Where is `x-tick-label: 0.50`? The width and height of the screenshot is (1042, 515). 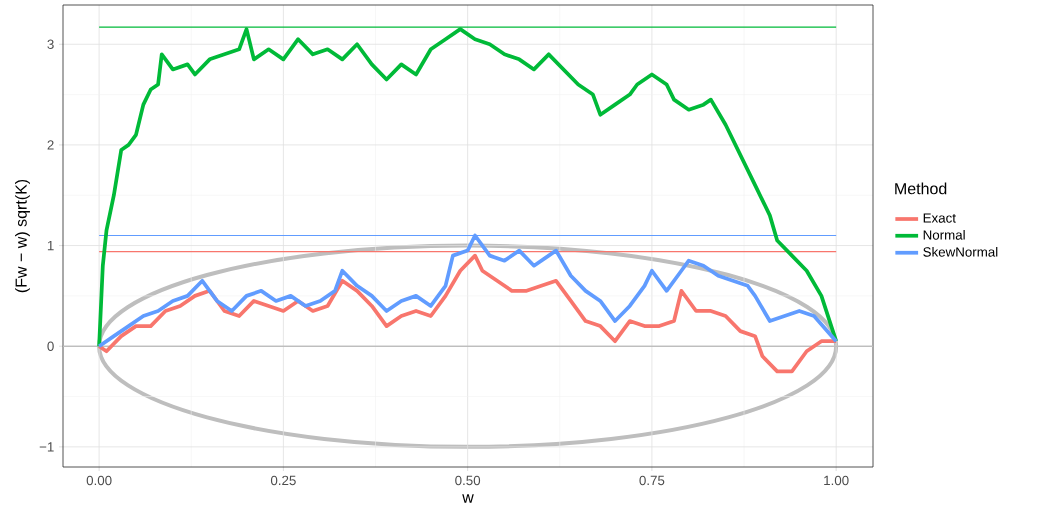
x-tick-label: 0.50 is located at coordinates (468, 480).